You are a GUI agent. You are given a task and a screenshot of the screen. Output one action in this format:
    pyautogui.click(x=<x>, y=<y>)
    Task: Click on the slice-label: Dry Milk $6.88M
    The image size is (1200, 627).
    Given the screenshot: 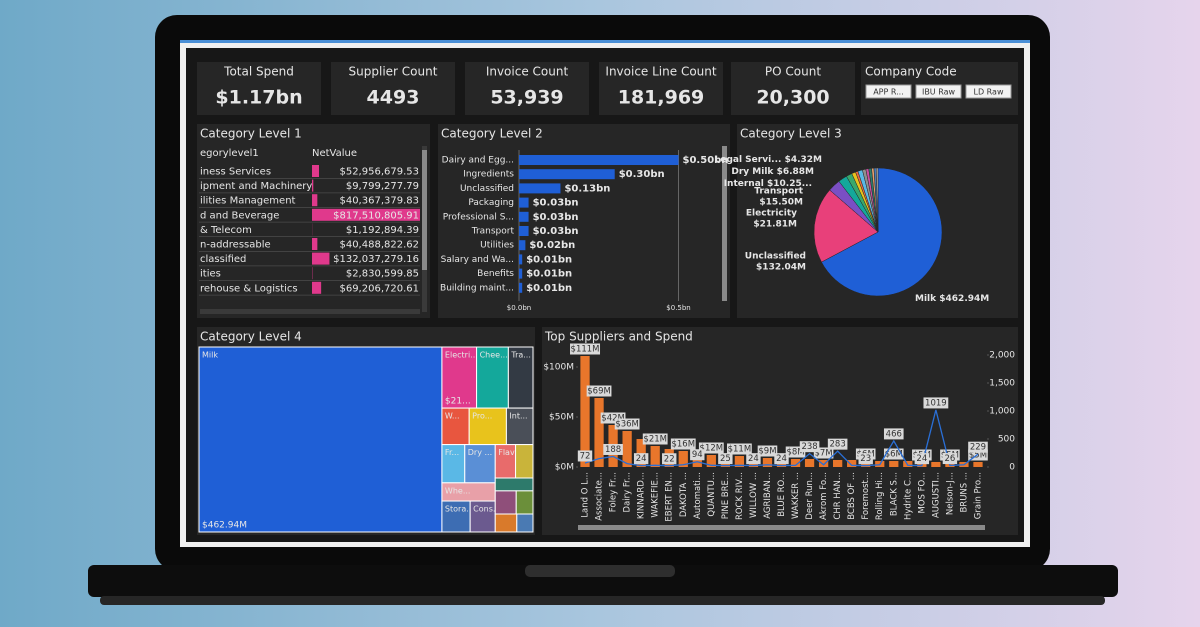 What is the action you would take?
    pyautogui.click(x=772, y=172)
    